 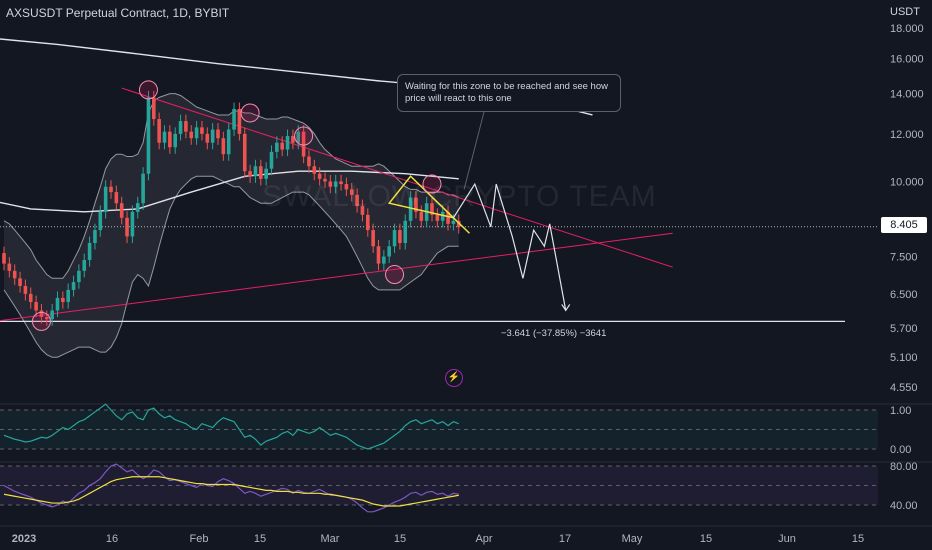 I want to click on time-axis-tick: 17, so click(x=565, y=539).